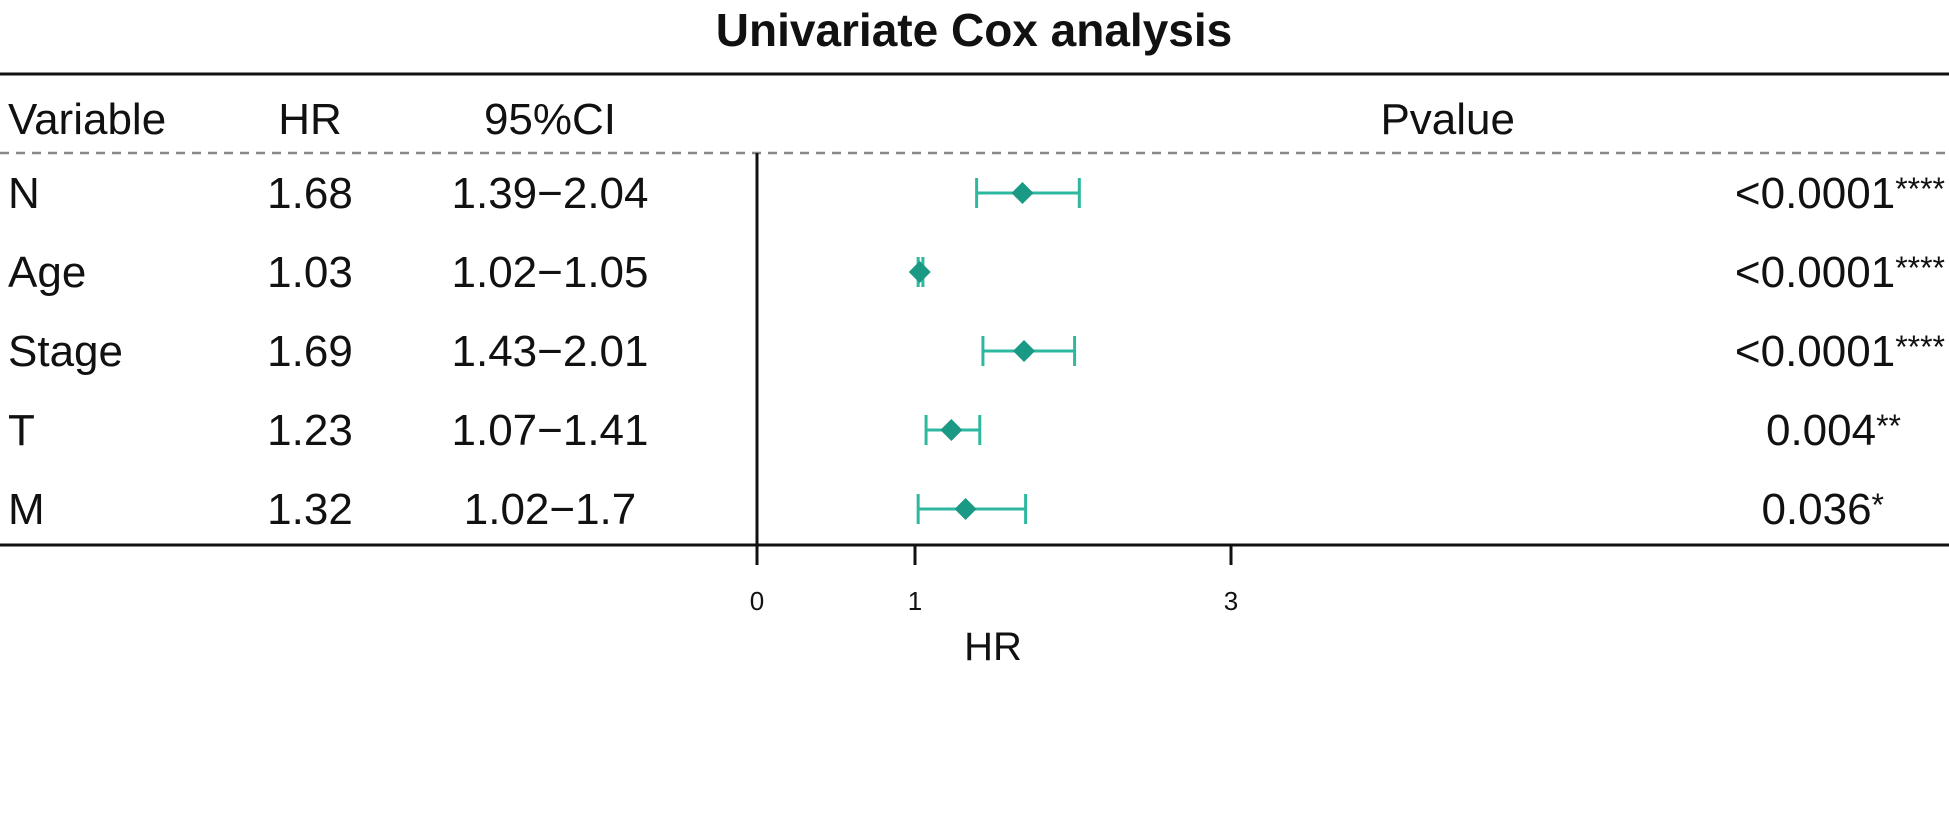 The image size is (1949, 822). I want to click on header-pvalue: Pvalue, so click(1447, 119).